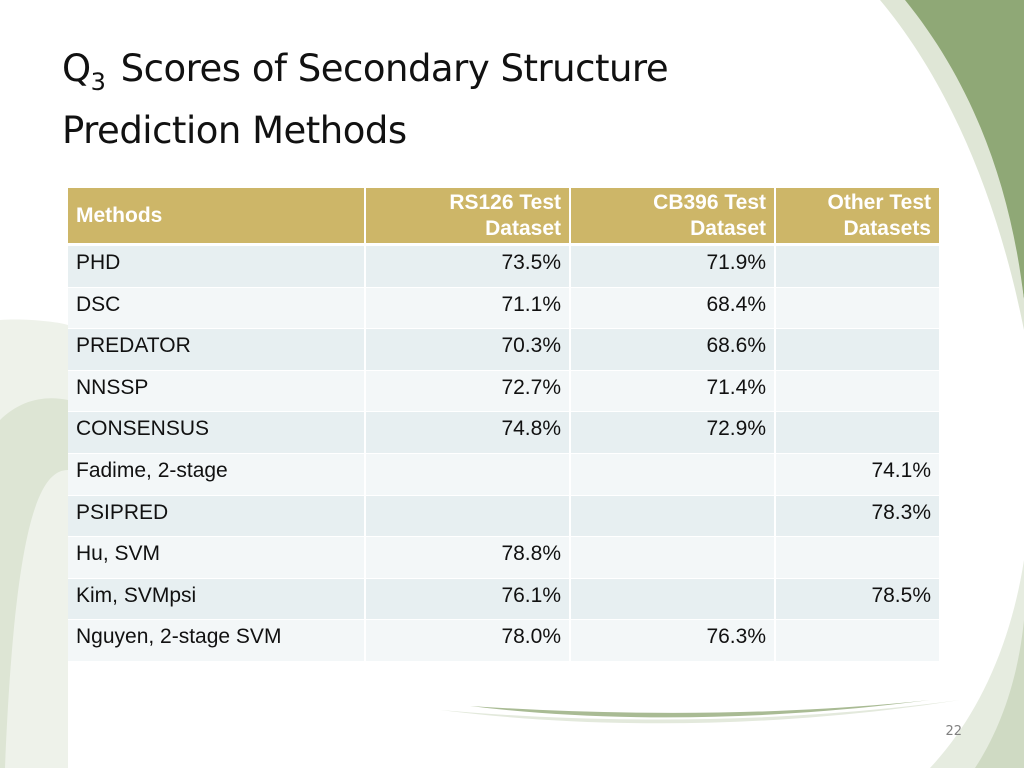 This screenshot has height=768, width=1024. I want to click on method-name-cell: PHD, so click(217, 267).